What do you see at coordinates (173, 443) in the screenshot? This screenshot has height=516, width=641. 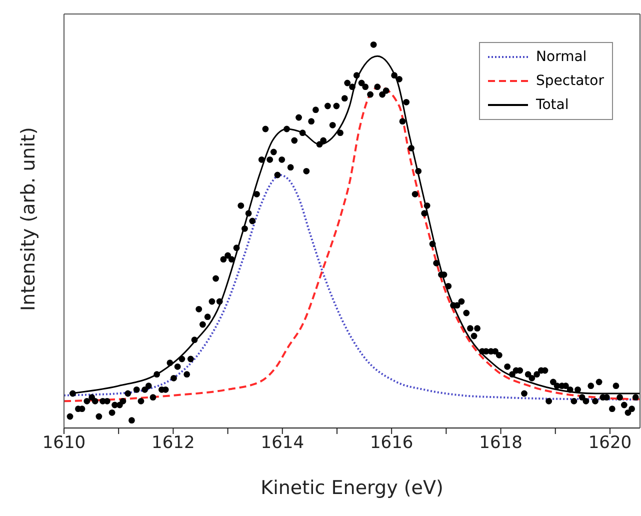 I see `x-tick-label: 1612` at bounding box center [173, 443].